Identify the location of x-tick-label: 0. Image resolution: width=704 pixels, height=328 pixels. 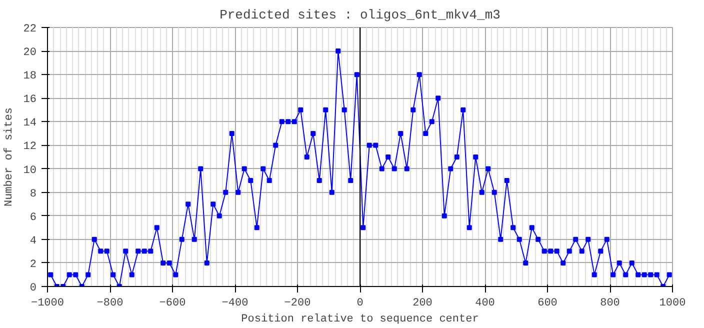
(360, 304).